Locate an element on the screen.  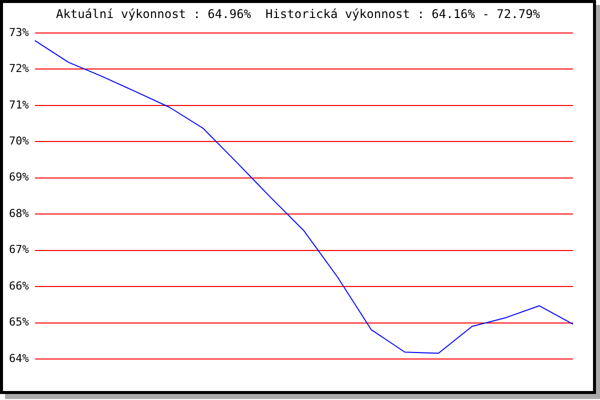
y-tick-label: 67% is located at coordinates (19, 249).